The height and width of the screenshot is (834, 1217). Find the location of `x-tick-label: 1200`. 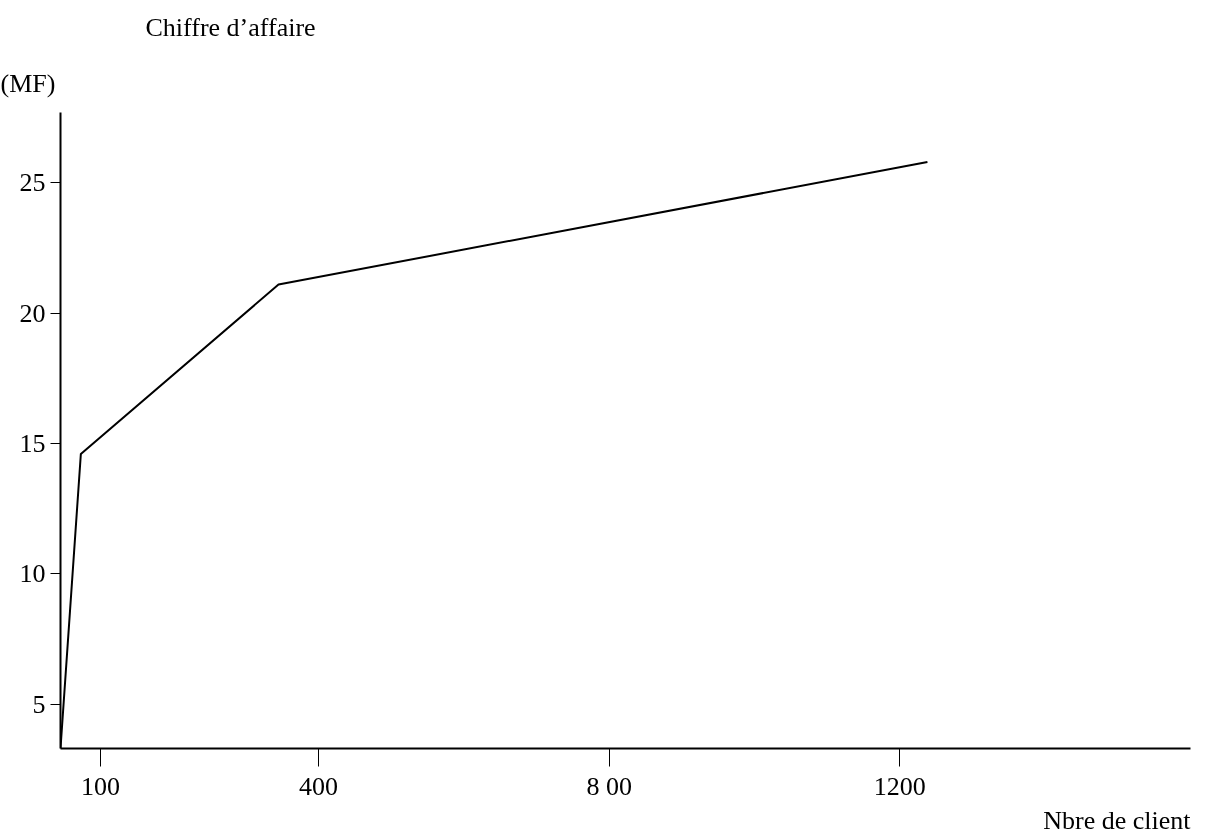

x-tick-label: 1200 is located at coordinates (899, 786).